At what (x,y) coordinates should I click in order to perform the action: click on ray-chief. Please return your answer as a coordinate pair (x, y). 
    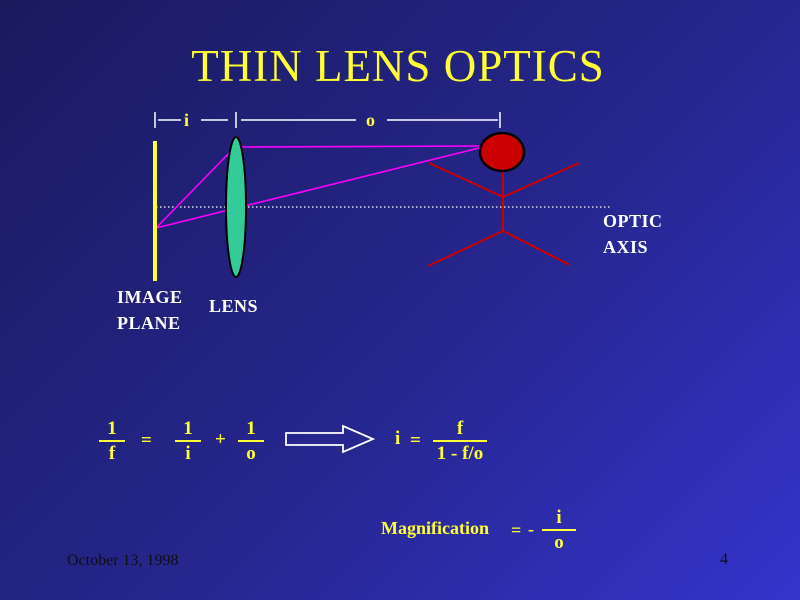
    Looking at the image, I should click on (317, 188).